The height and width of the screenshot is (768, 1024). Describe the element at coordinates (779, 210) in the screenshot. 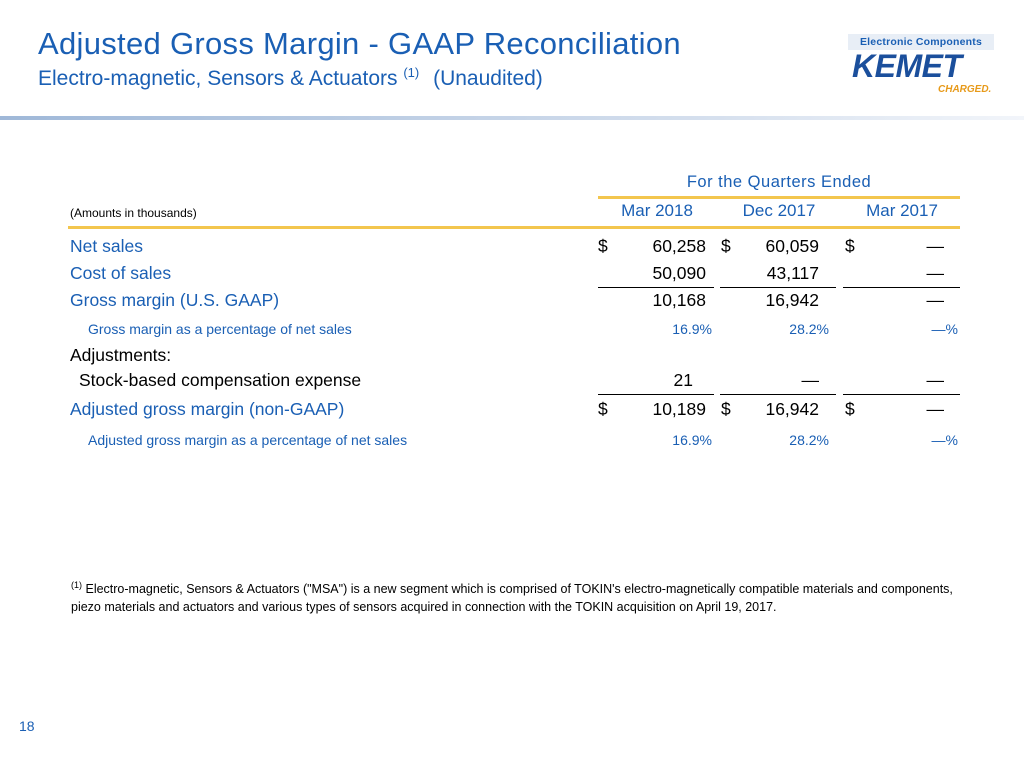

I see `column-header-dec-2017: Dec 2017` at that location.